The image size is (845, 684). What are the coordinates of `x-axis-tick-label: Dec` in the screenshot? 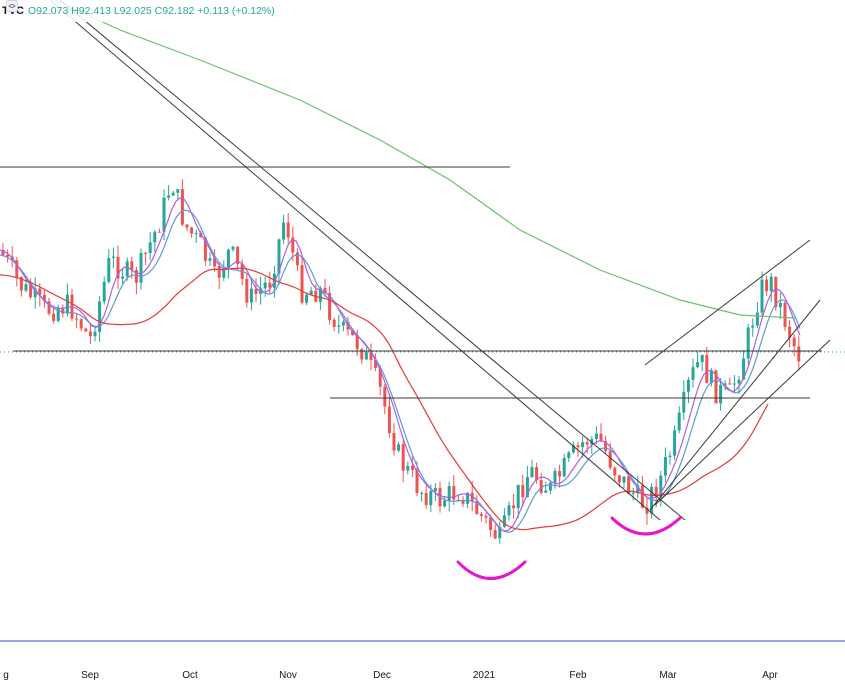 It's located at (382, 675).